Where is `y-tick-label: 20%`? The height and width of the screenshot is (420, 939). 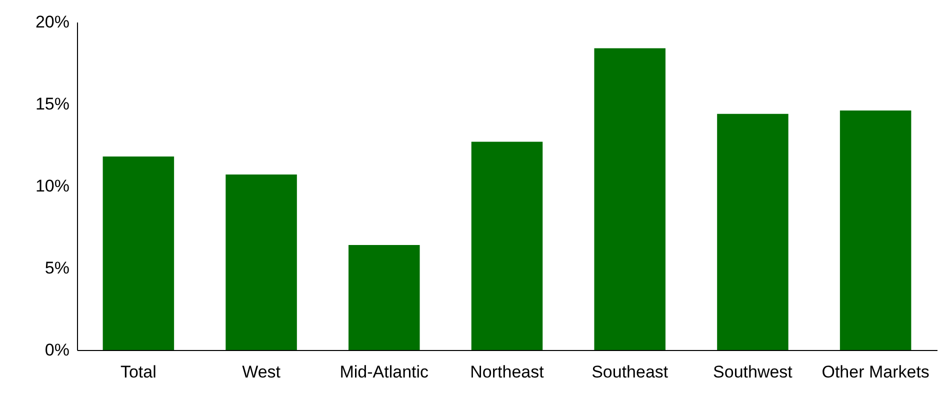 y-tick-label: 20% is located at coordinates (52, 22).